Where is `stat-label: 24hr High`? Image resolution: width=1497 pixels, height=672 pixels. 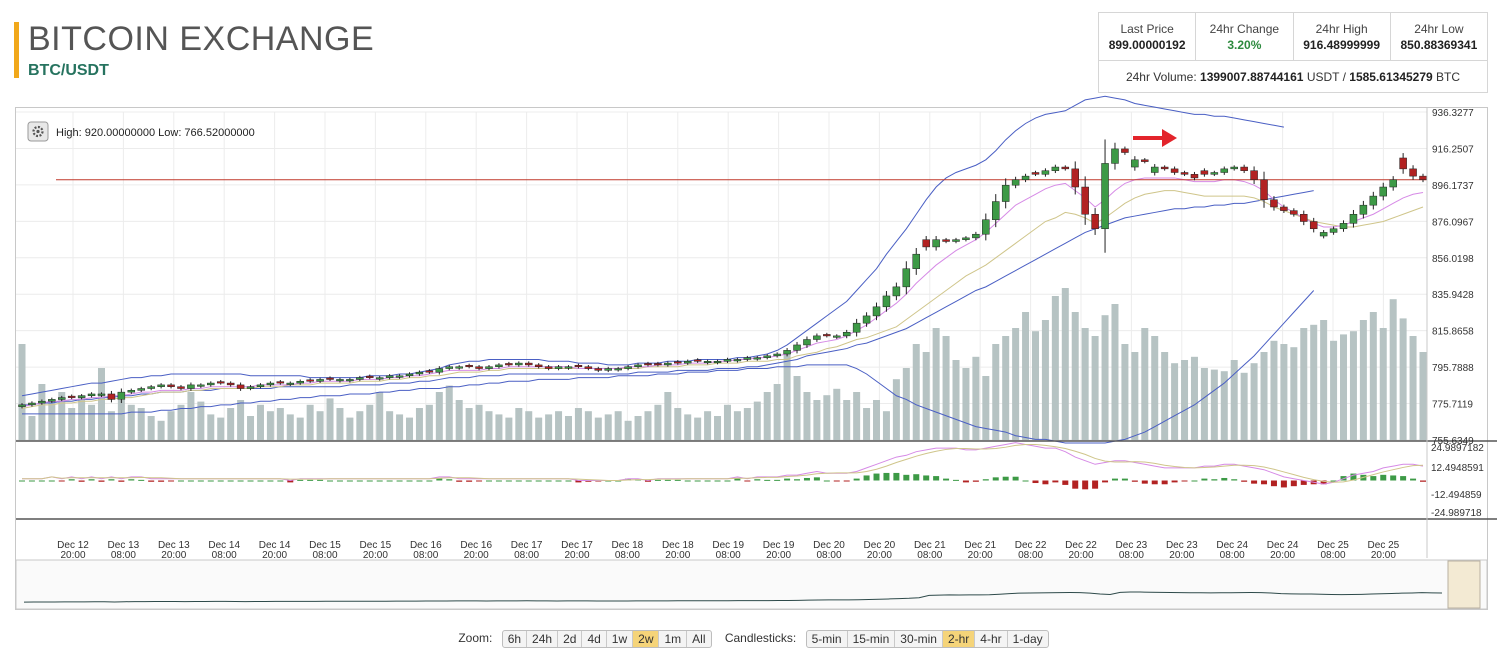
stat-label: 24hr High is located at coordinates (1341, 29).